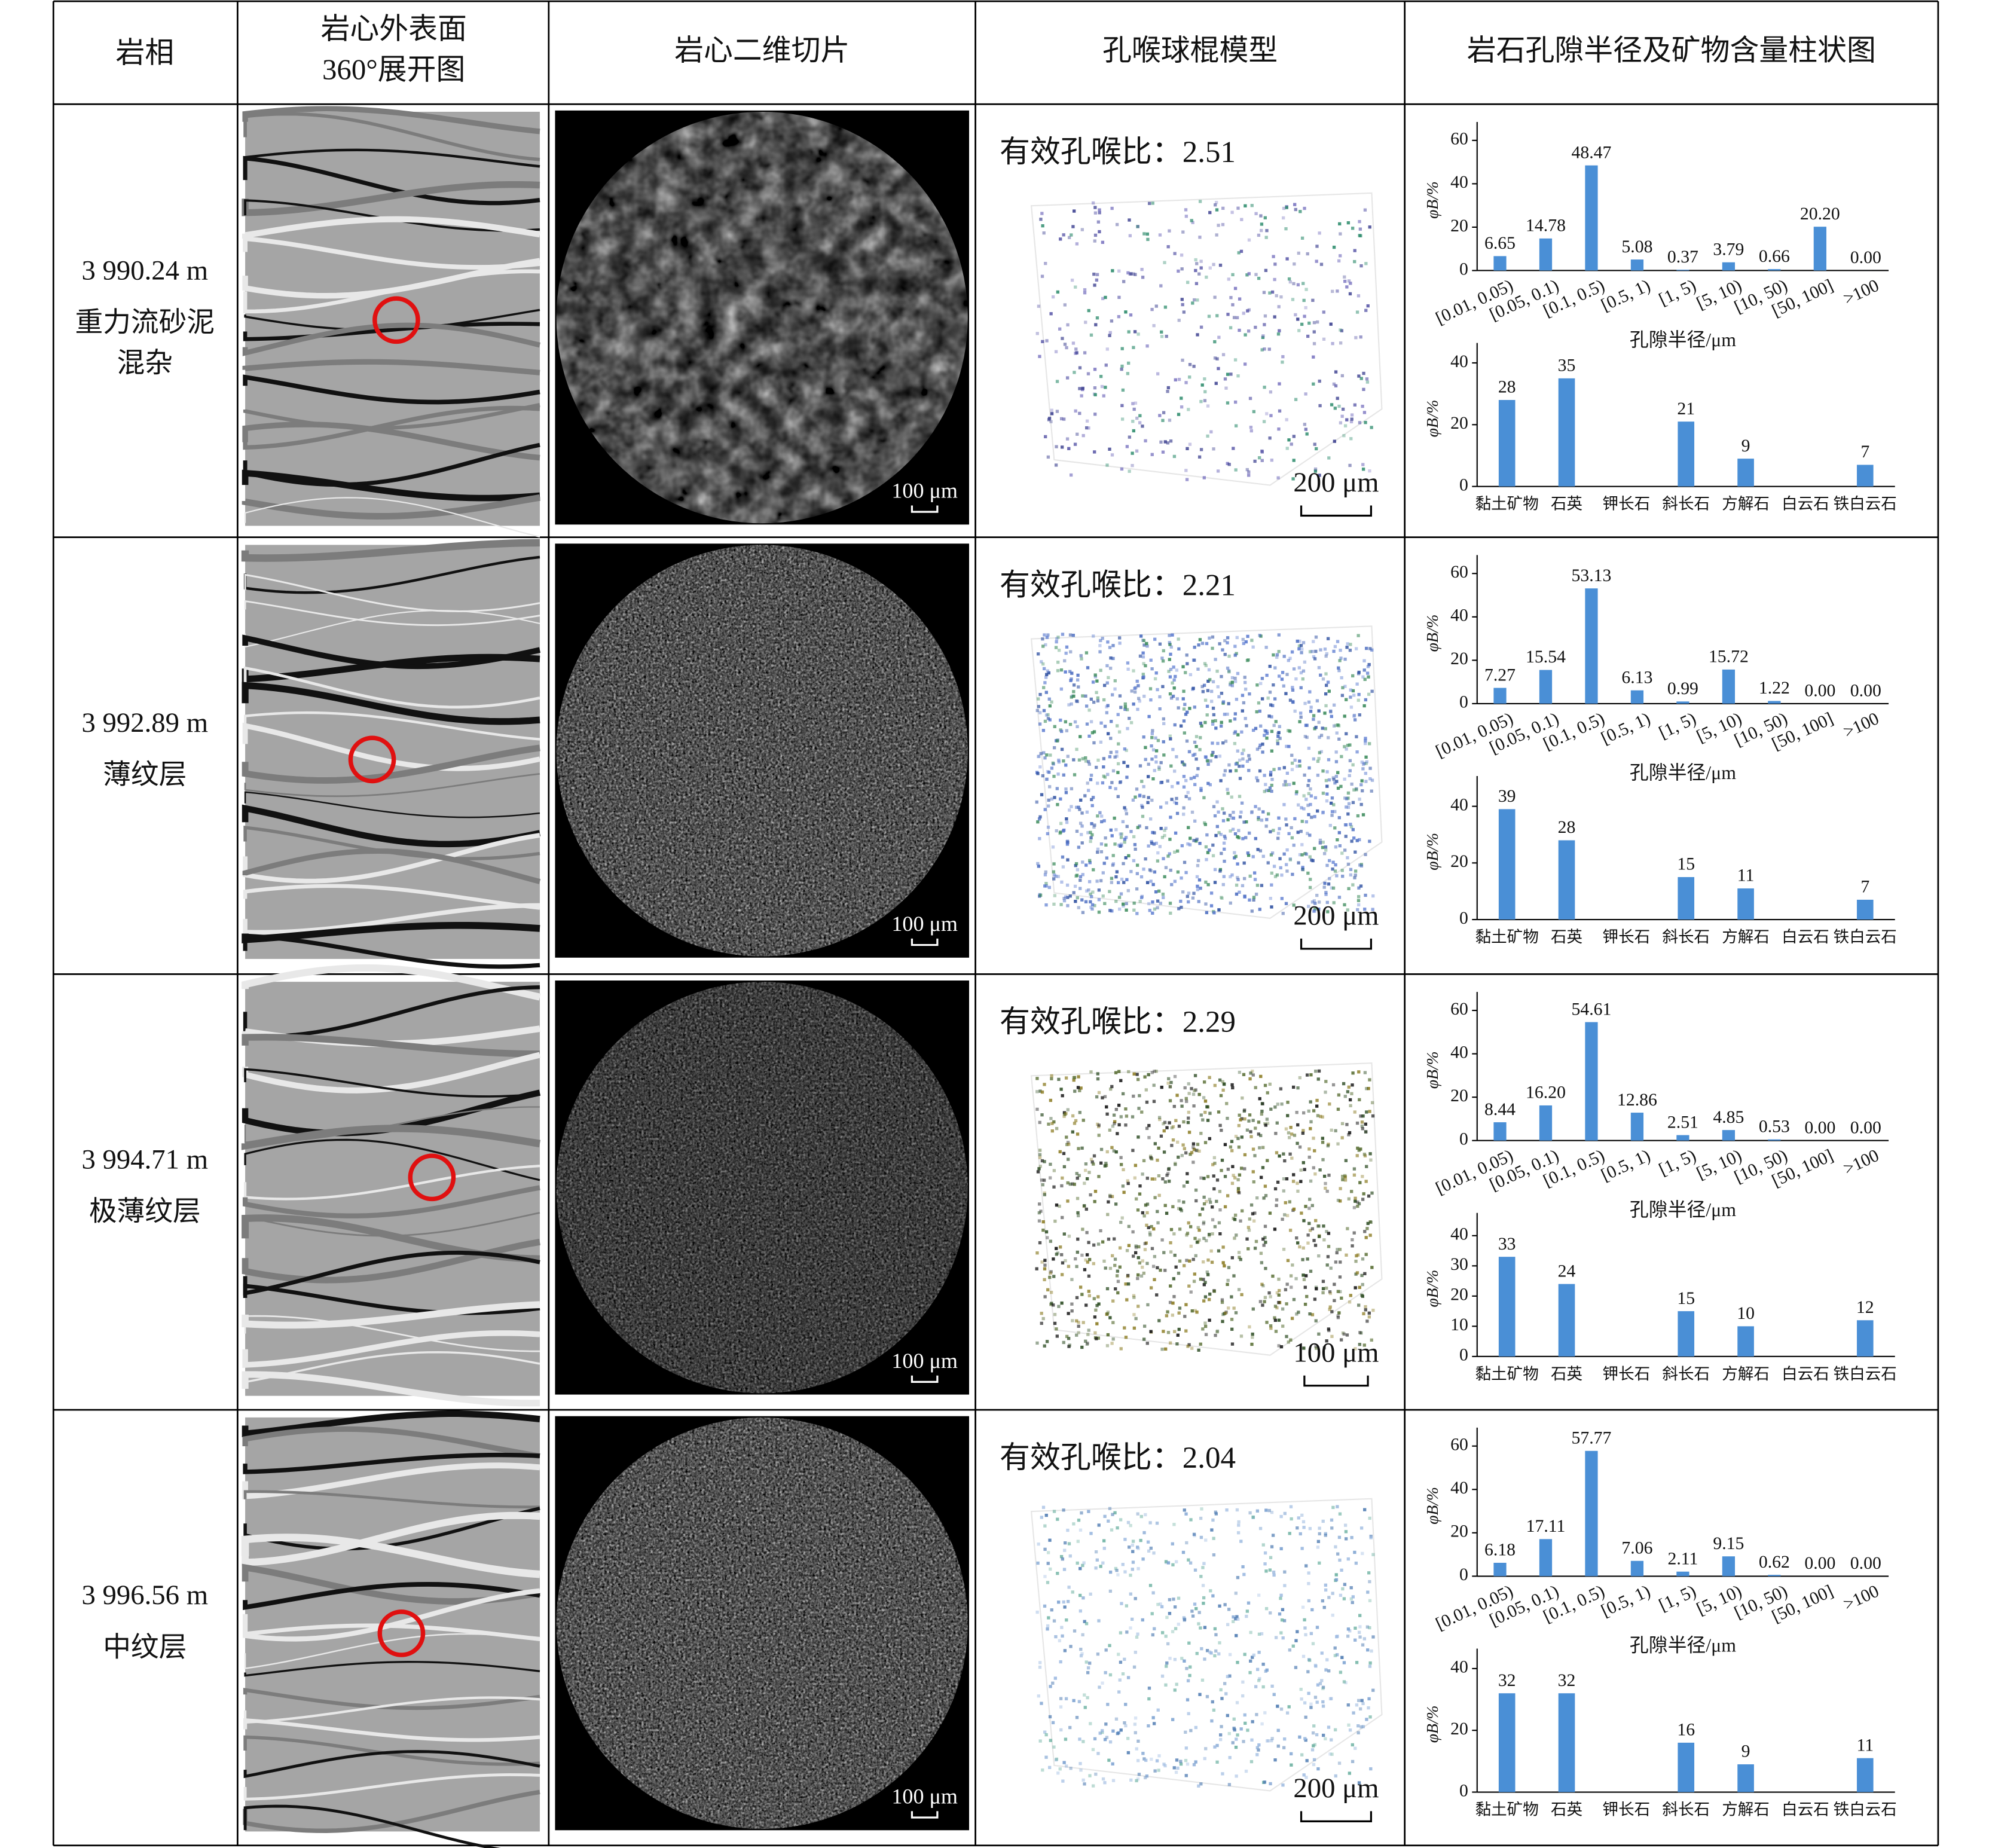  I want to click on depth: 3 992.89 m, so click(145, 722).